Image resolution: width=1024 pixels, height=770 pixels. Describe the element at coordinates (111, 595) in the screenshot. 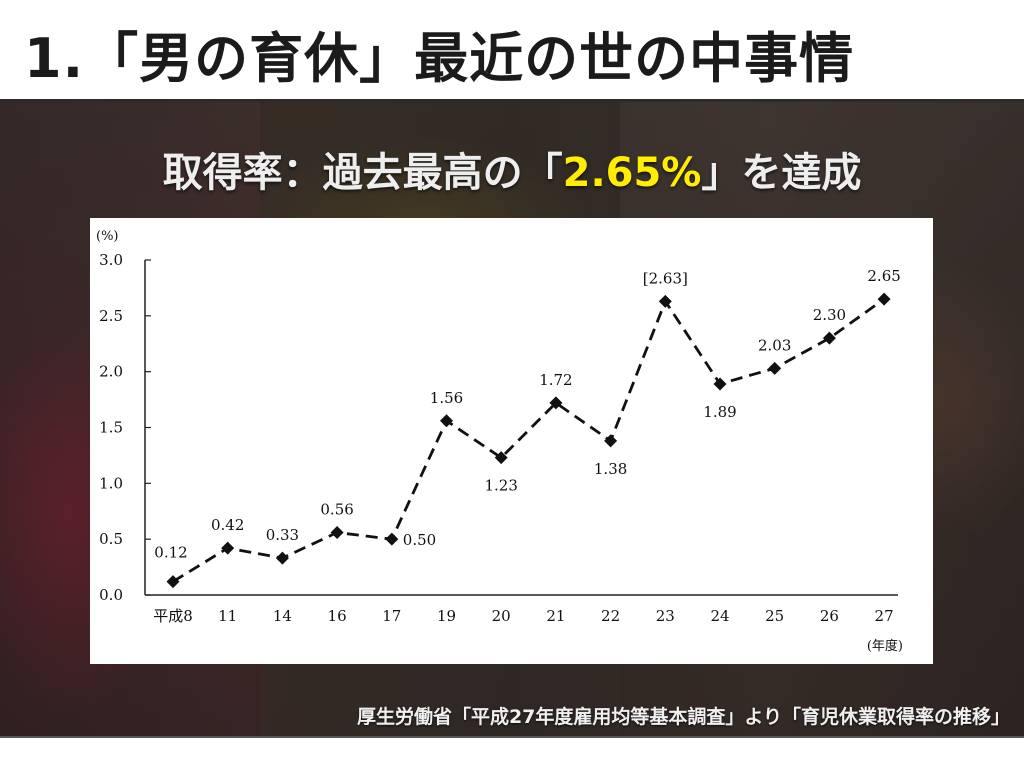

I see `y-tick-label: 0.0` at that location.